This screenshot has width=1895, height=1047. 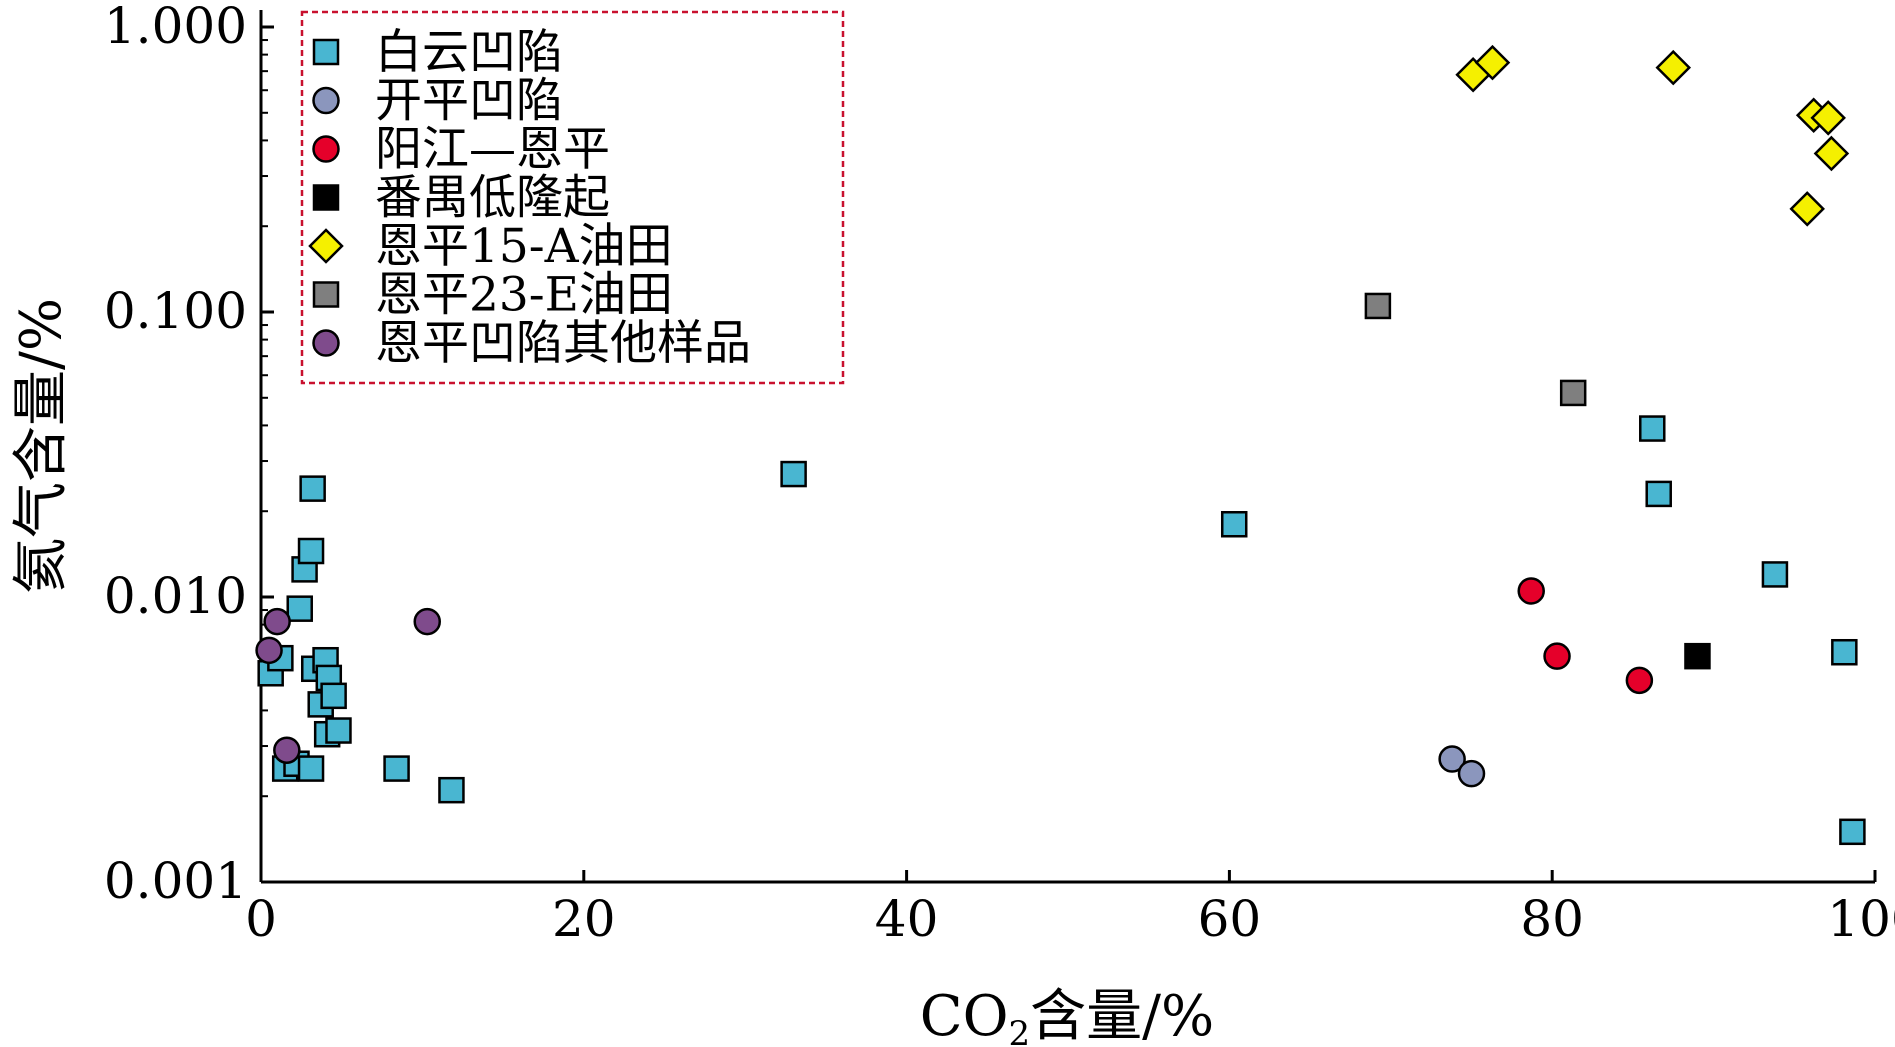 What do you see at coordinates (175, 596) in the screenshot?
I see `y-tick-label: 0.010` at bounding box center [175, 596].